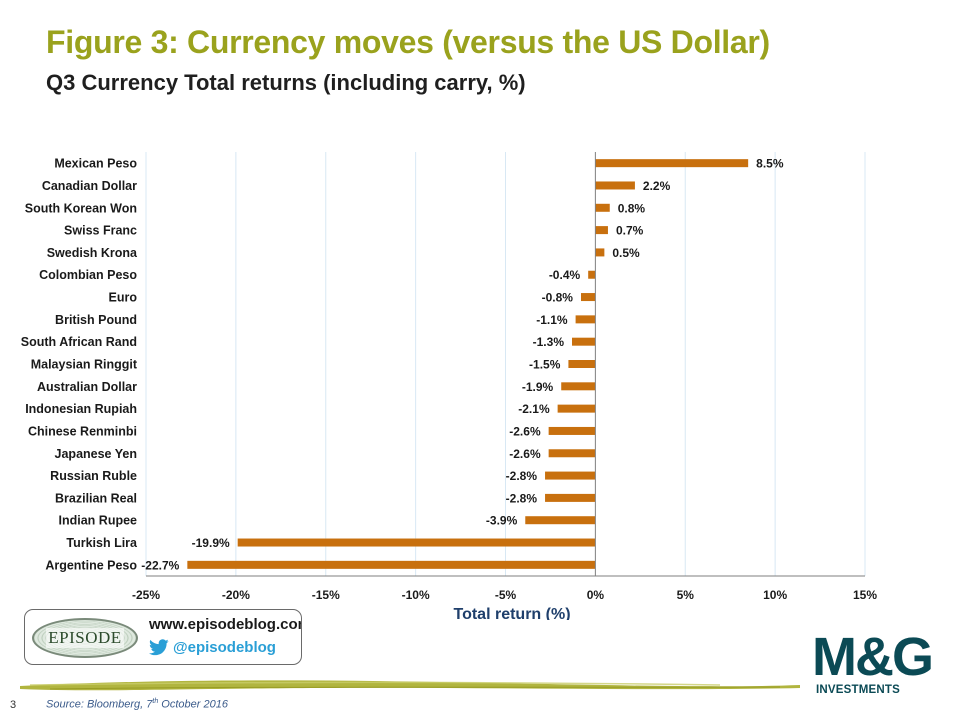 The width and height of the screenshot is (960, 720). What do you see at coordinates (96, 454) in the screenshot?
I see `category-label: Japanese Yen` at bounding box center [96, 454].